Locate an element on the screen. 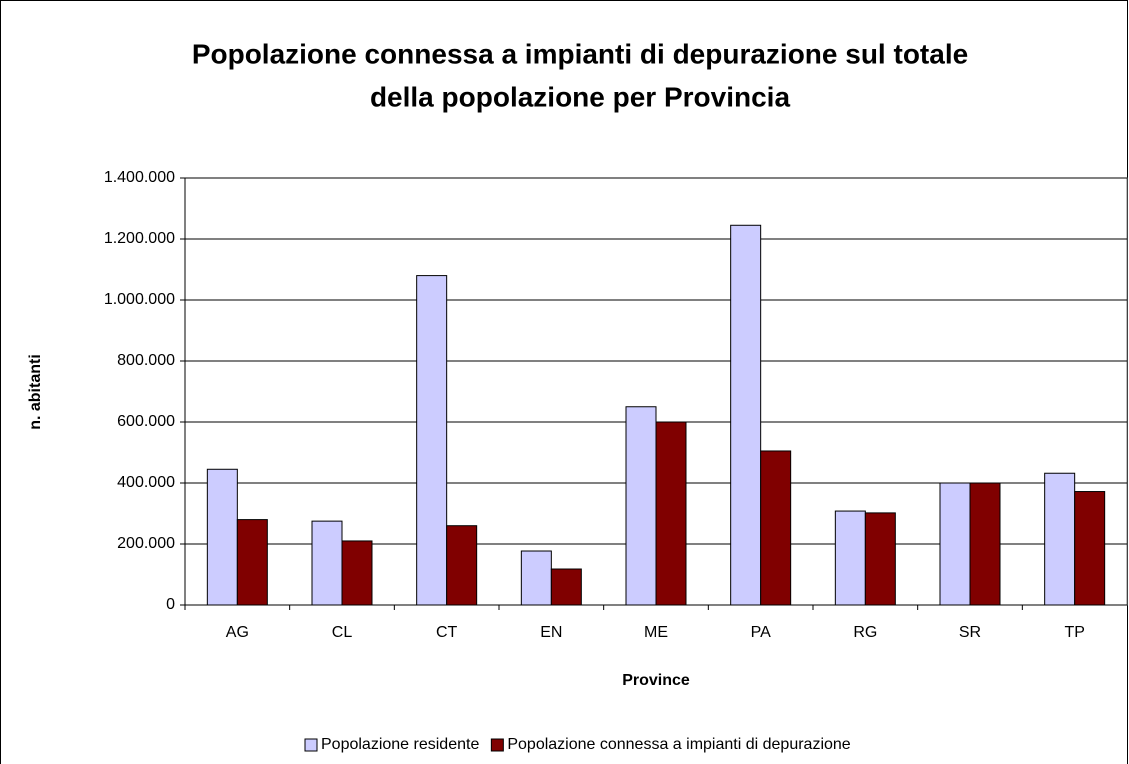  chart-title: della popolazione per Provincia is located at coordinates (580, 96).